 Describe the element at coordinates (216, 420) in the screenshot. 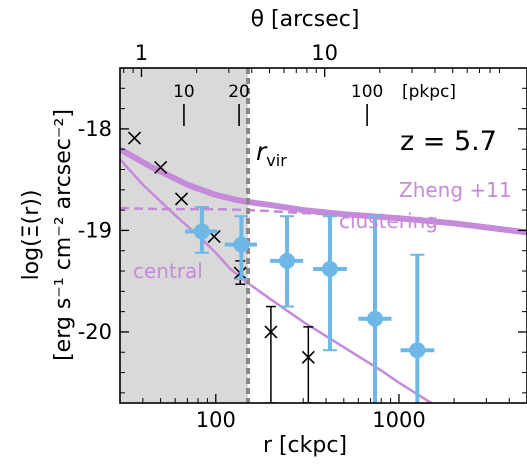

I see `x-tick-label: 100` at that location.